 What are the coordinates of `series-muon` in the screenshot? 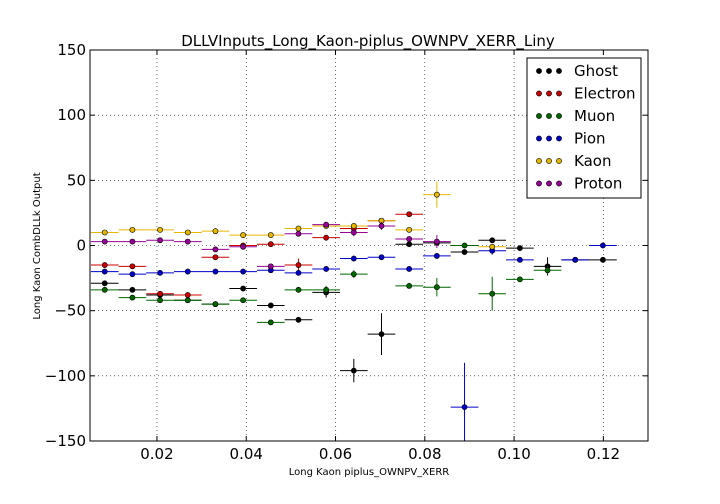 It's located at (326, 284).